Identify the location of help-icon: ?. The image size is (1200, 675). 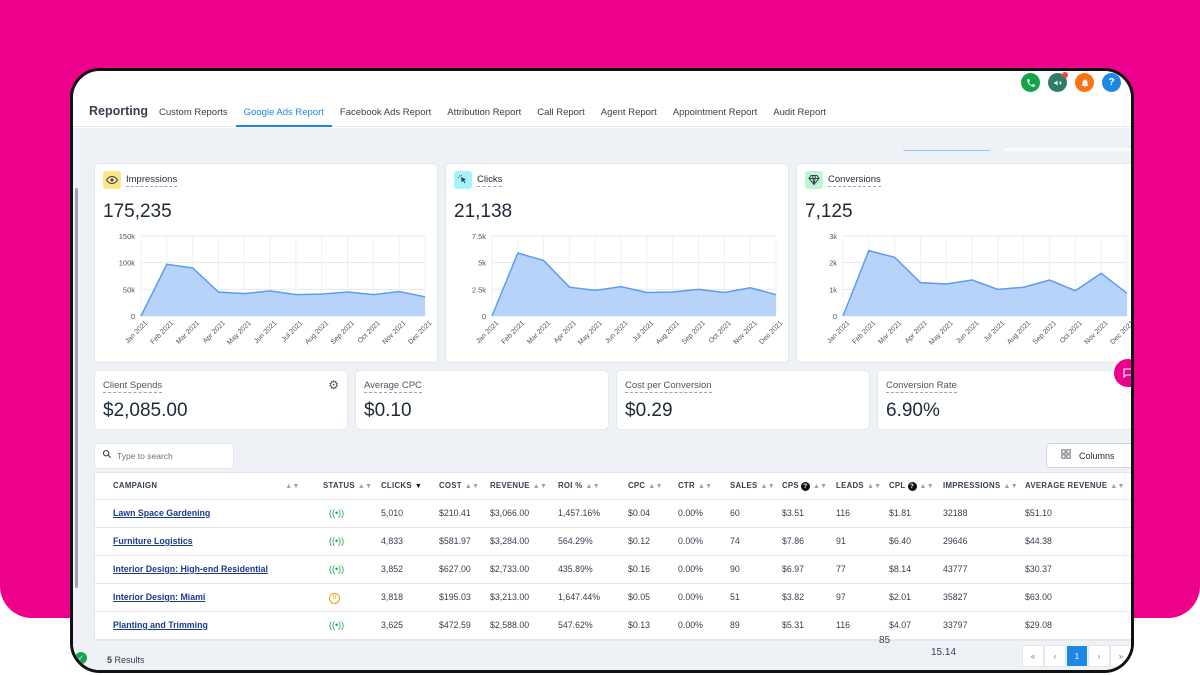
(1111, 82).